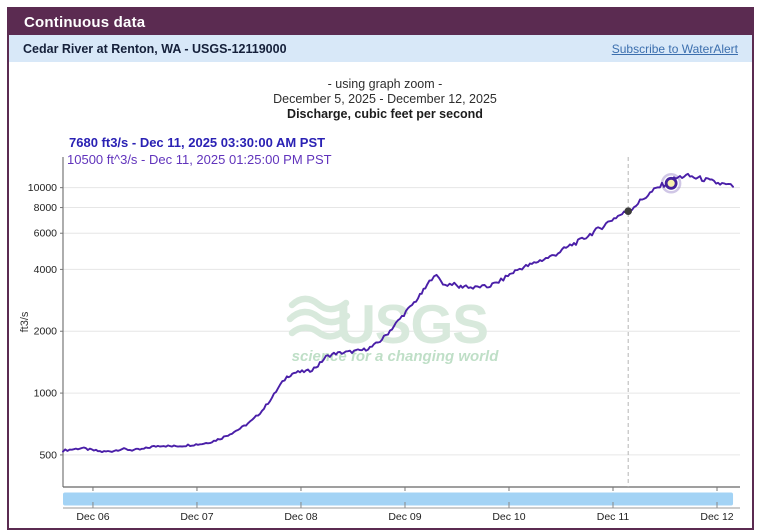  I want to click on y-tick-label: 6000, so click(46, 234).